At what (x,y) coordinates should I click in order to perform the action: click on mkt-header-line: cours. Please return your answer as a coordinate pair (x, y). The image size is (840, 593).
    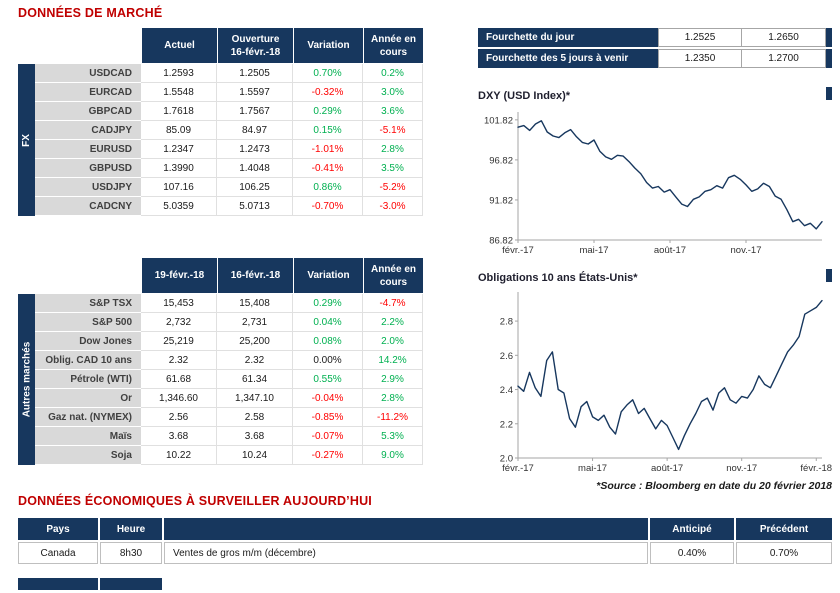
    Looking at the image, I should click on (393, 282).